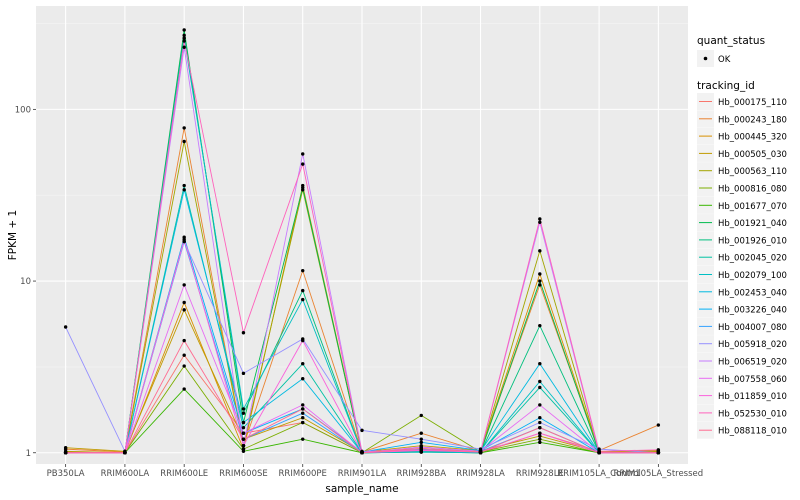 Image resolution: width=800 pixels, height=500 pixels. Describe the element at coordinates (243, 474) in the screenshot. I see `x-tick-label: RRIM600SE` at that location.